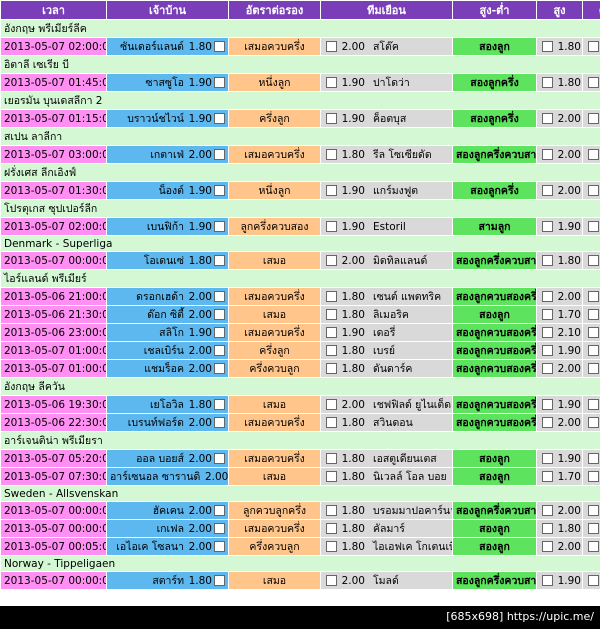 This screenshot has height=629, width=600. Describe the element at coordinates (384, 351) in the screenshot. I see `away-team-name: เบรย์` at that location.